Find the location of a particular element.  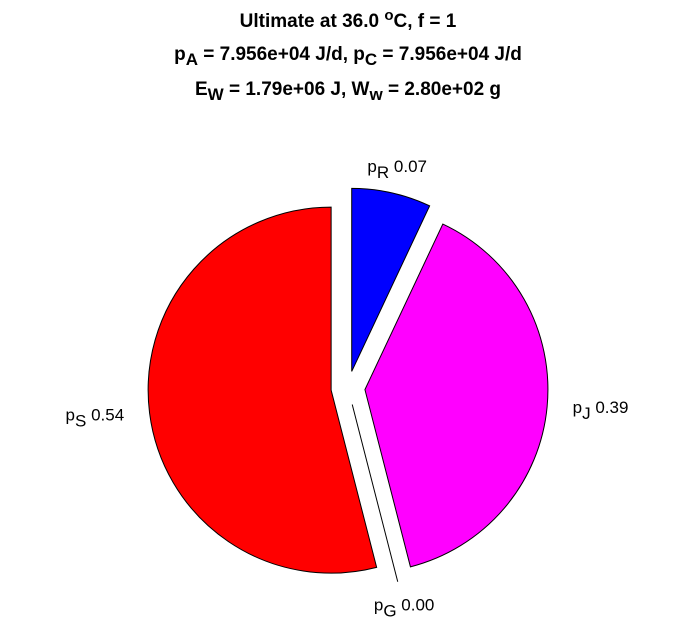

slice-label: pS 0.54 is located at coordinates (95, 418).